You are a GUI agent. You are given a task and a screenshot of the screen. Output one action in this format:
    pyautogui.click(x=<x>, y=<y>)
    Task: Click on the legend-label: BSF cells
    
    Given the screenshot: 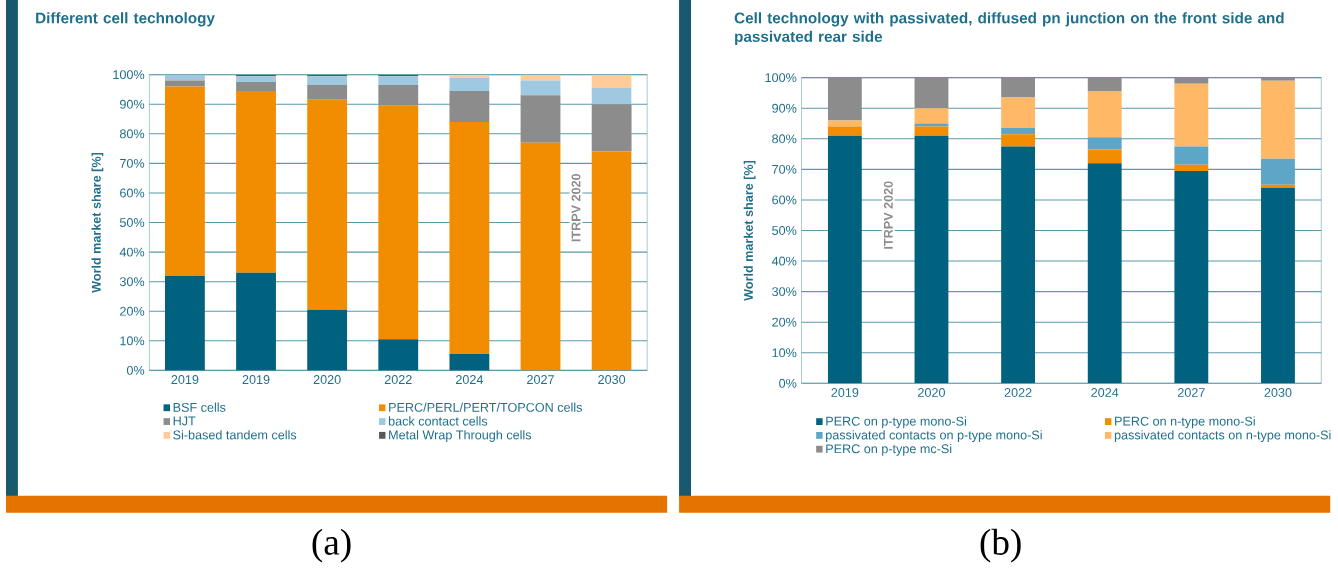 What is the action you would take?
    pyautogui.click(x=199, y=407)
    